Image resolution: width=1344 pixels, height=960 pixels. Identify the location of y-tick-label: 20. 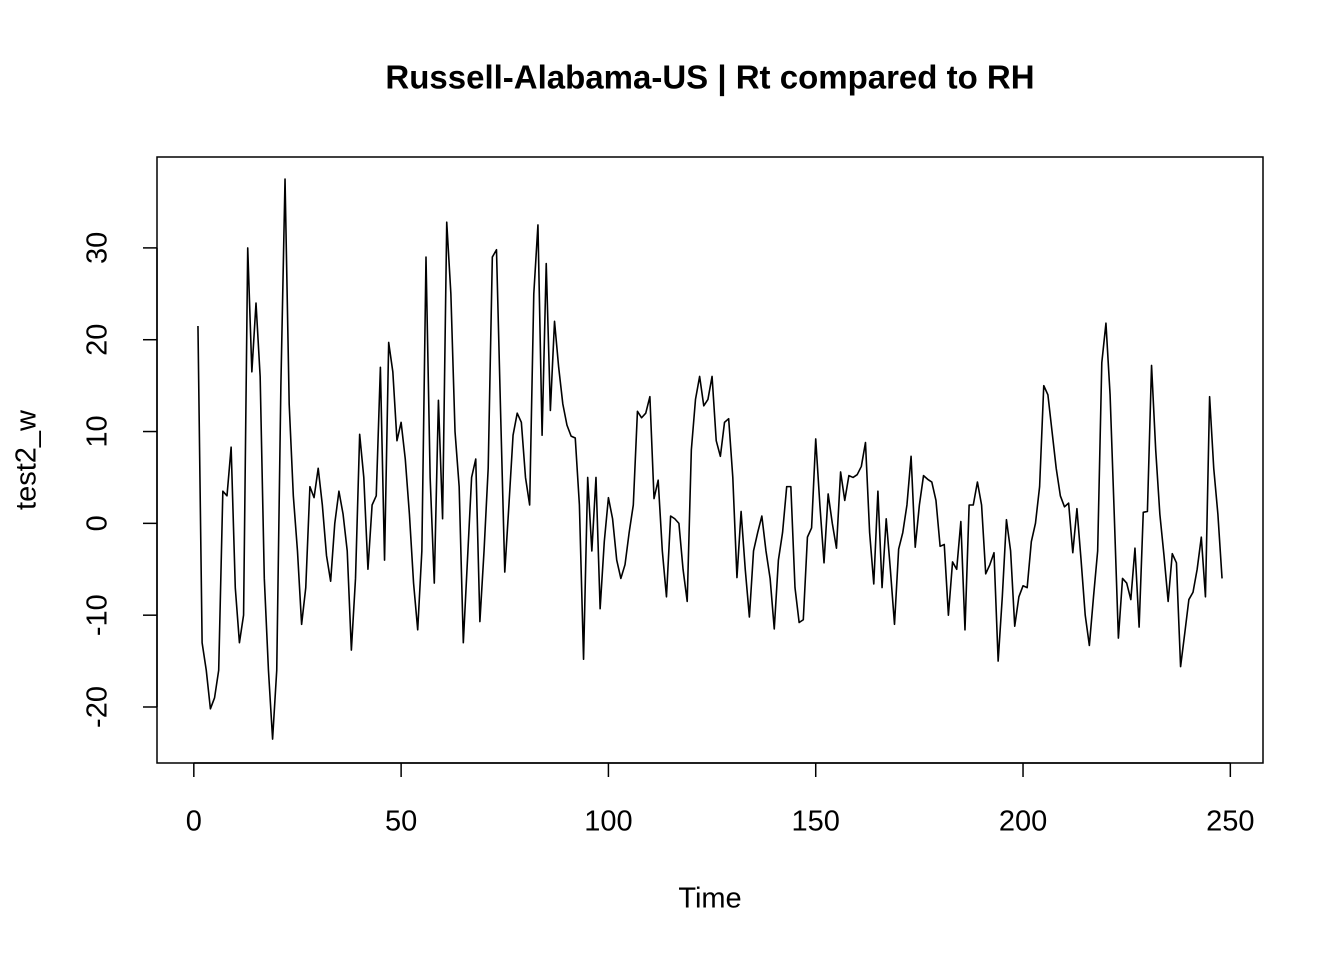
(98, 340).